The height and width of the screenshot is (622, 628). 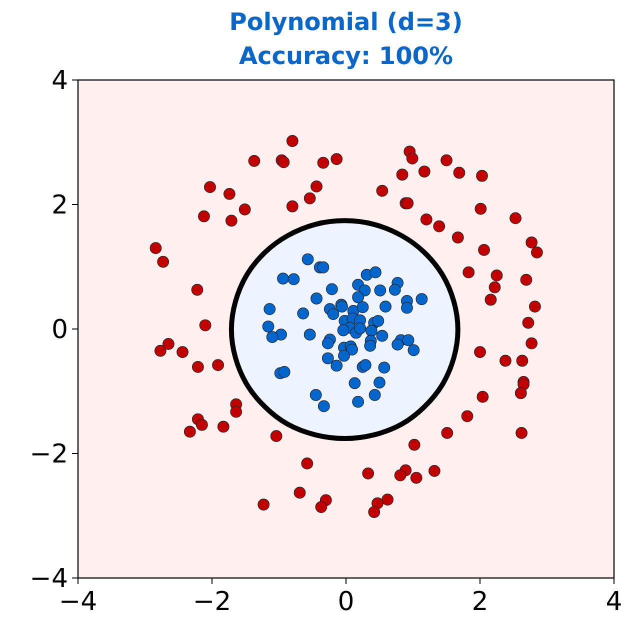 What do you see at coordinates (346, 56) in the screenshot?
I see `chart-subtitle: Accuracy: 100%` at bounding box center [346, 56].